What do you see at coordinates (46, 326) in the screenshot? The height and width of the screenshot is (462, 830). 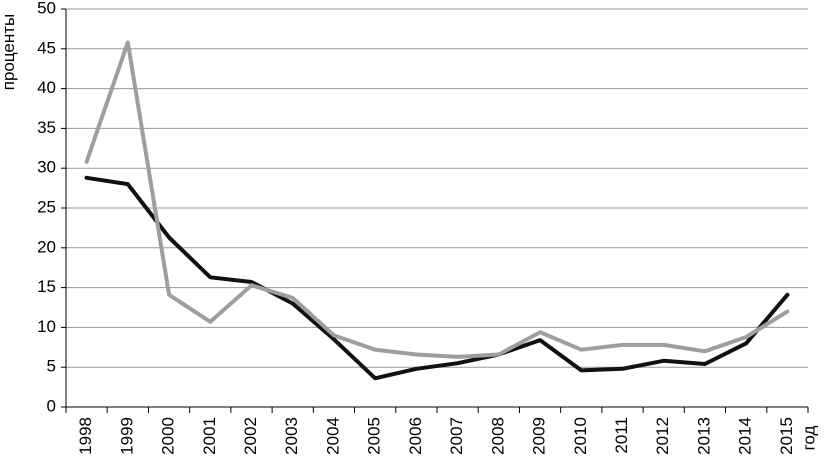 I see `y-tick-label: 10` at bounding box center [46, 326].